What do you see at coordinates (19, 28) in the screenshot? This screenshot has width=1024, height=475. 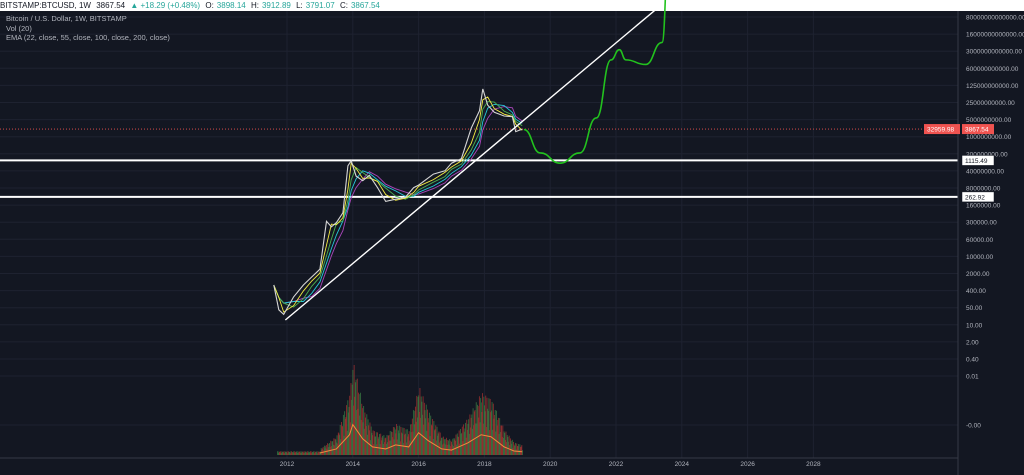 I see `legend-volume: Vol (20)` at bounding box center [19, 28].